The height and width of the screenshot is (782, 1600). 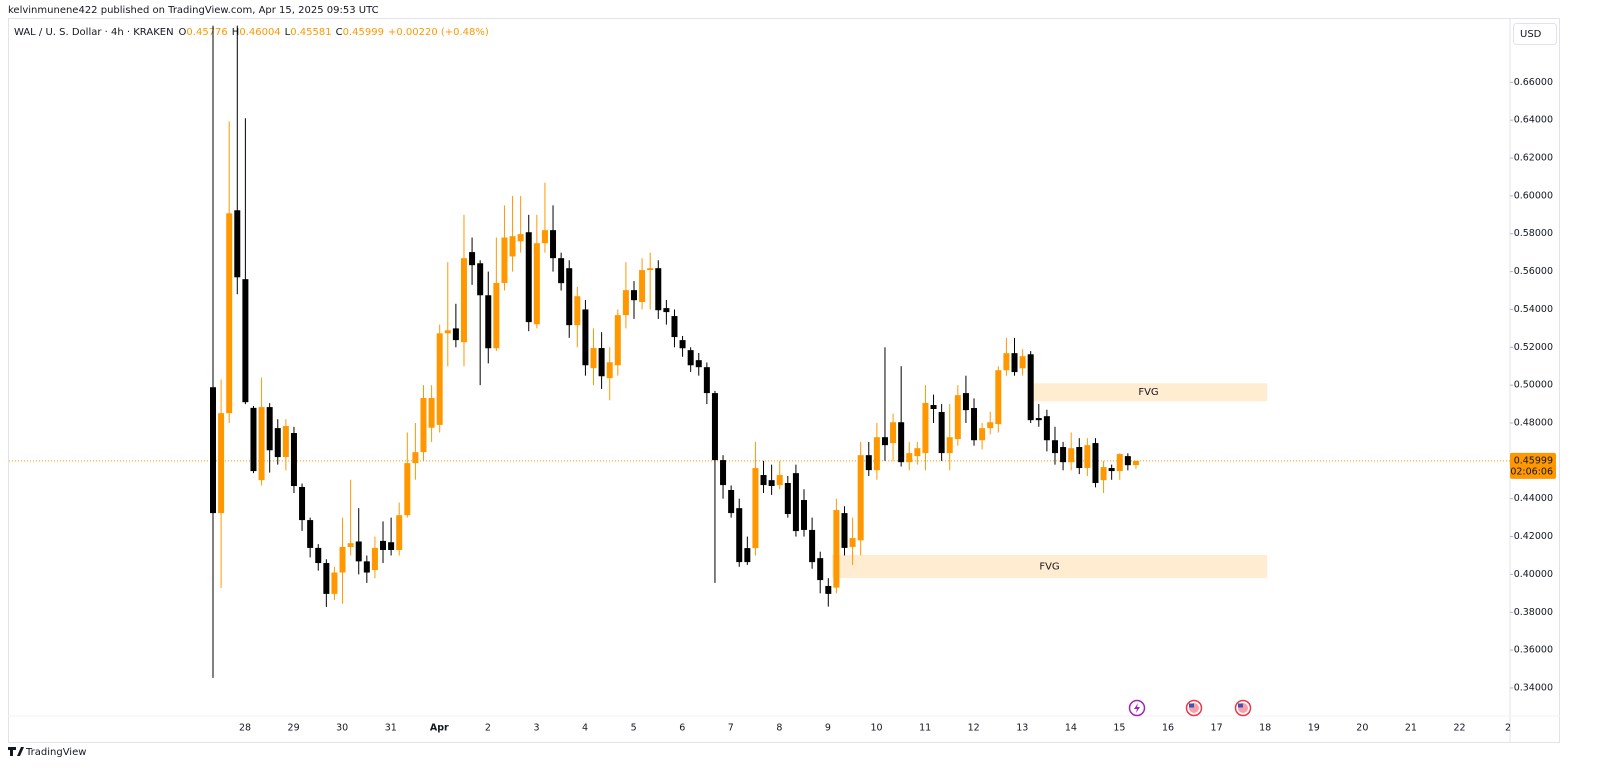 I want to click on y-tick-label: 0.66000, so click(x=1533, y=82).